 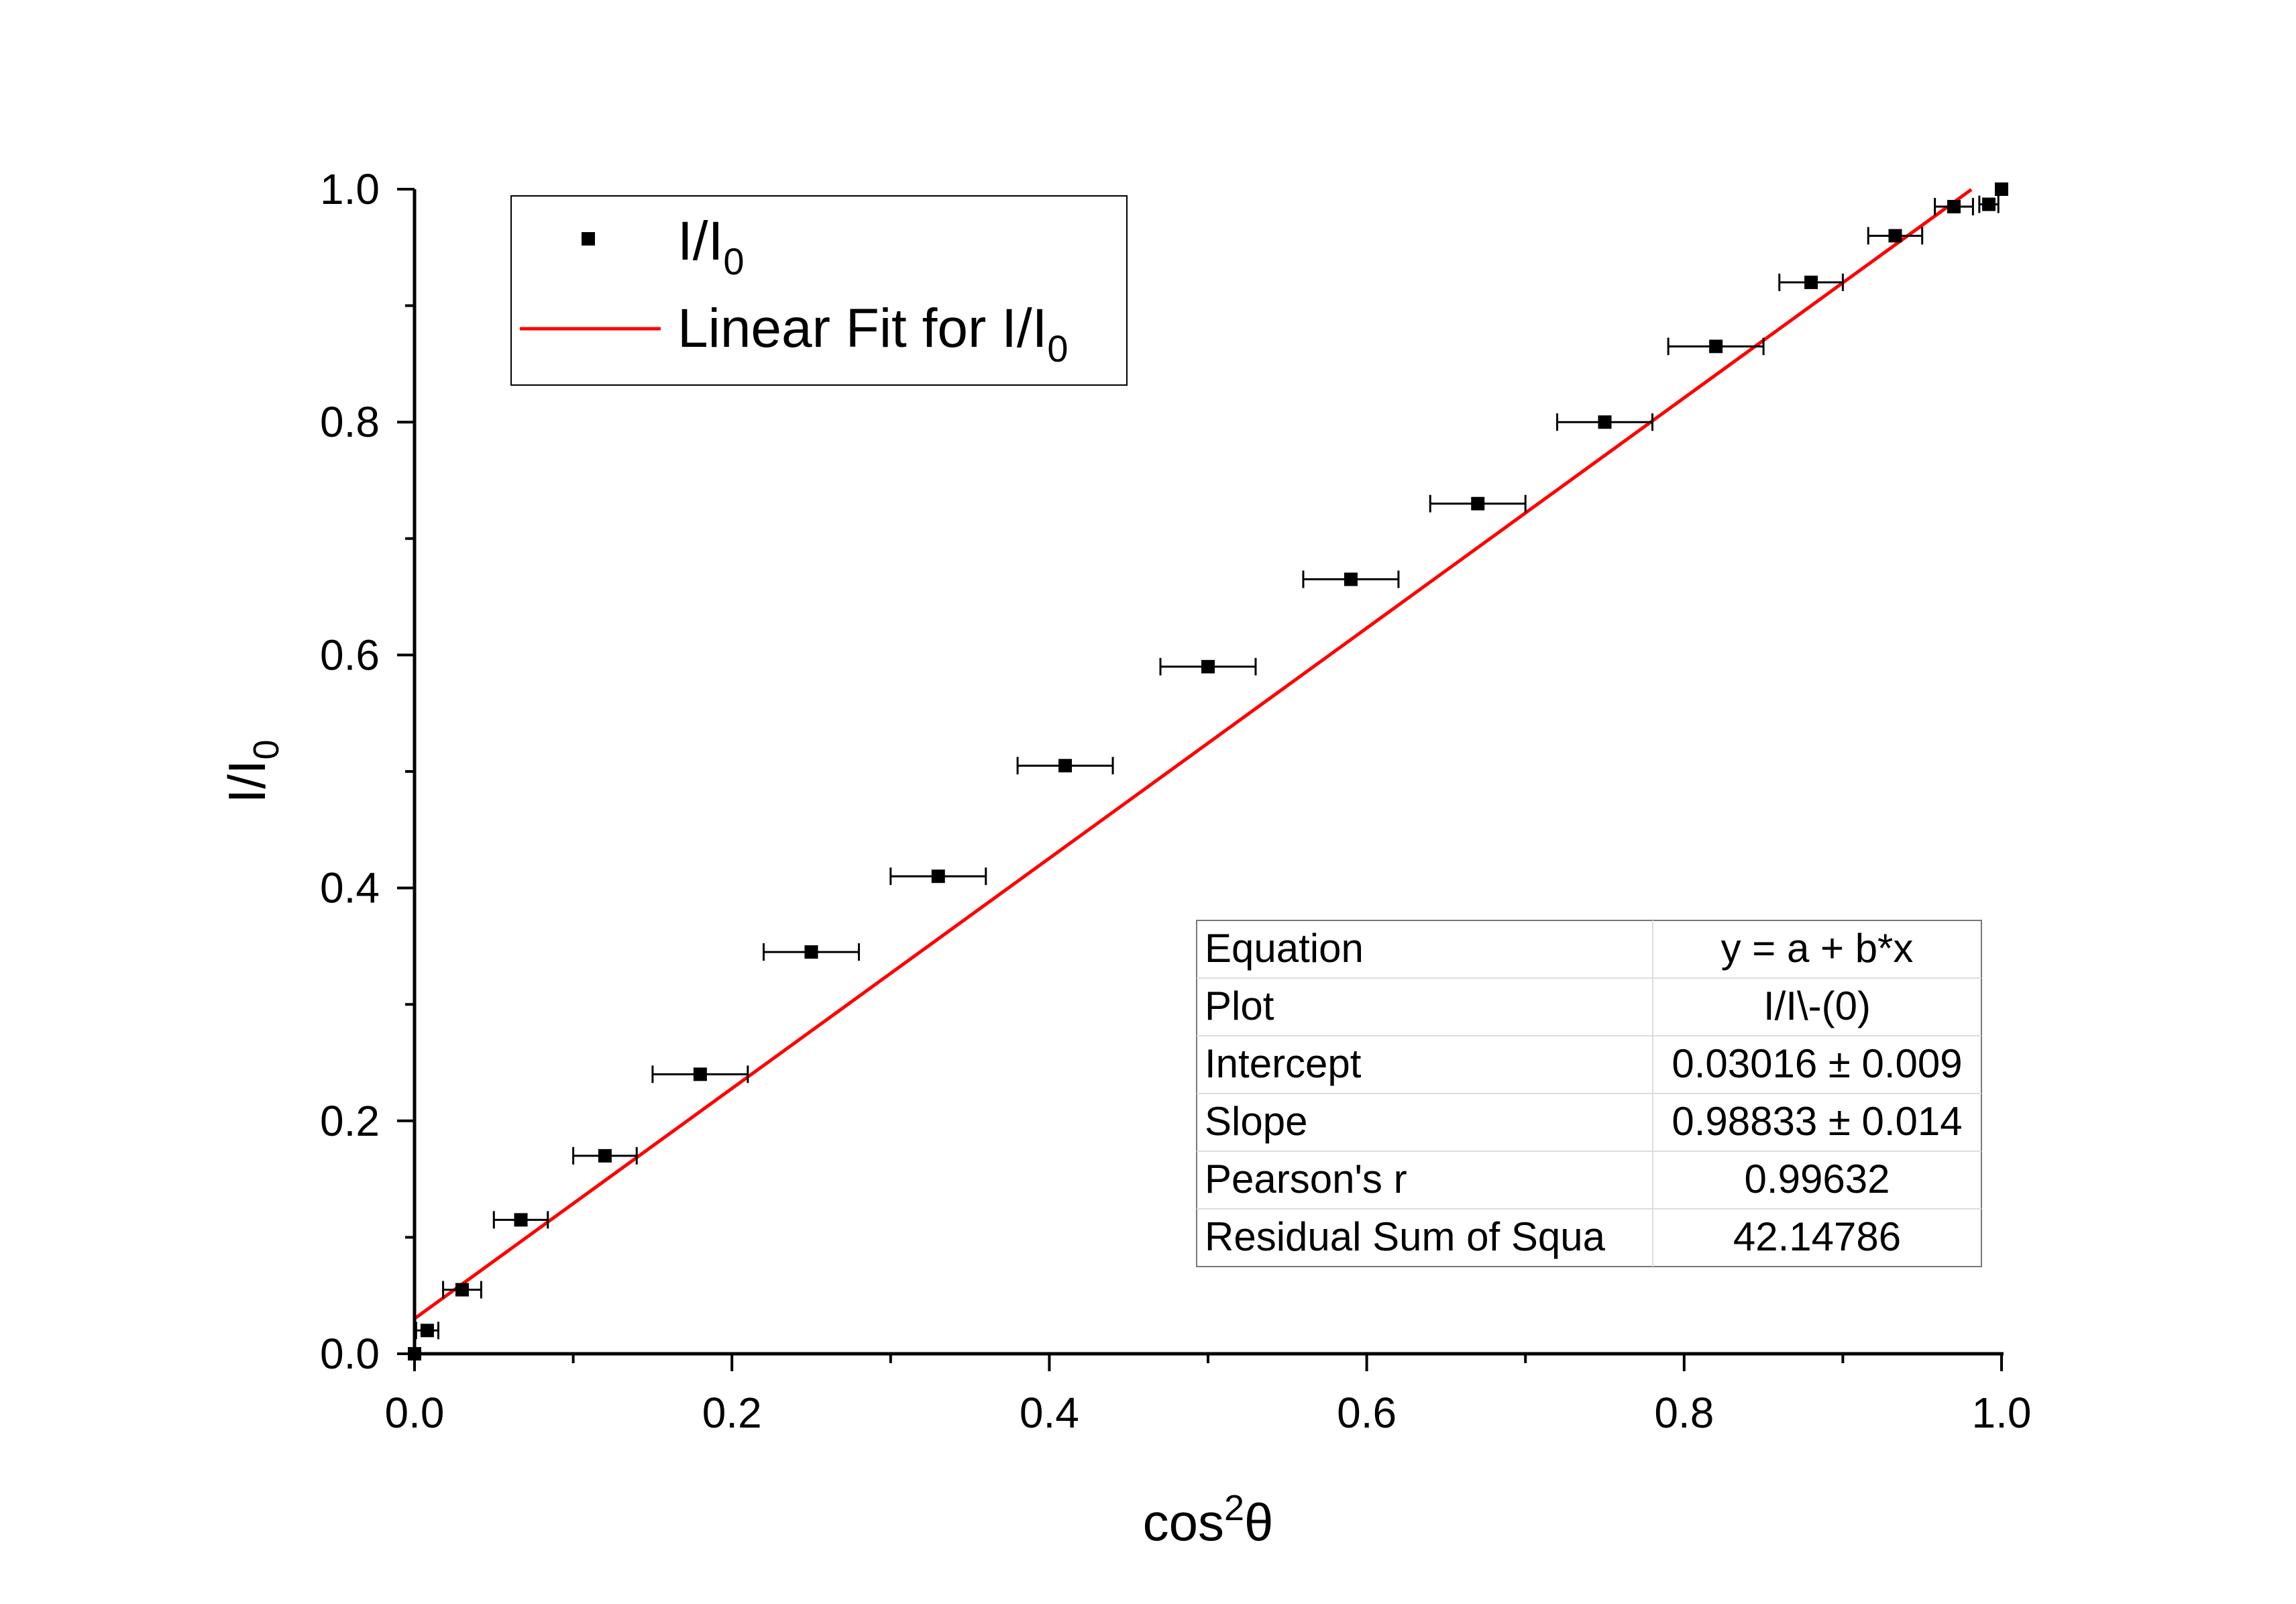 I want to click on stats-key: Residual Sum of Squa, so click(x=1406, y=1236).